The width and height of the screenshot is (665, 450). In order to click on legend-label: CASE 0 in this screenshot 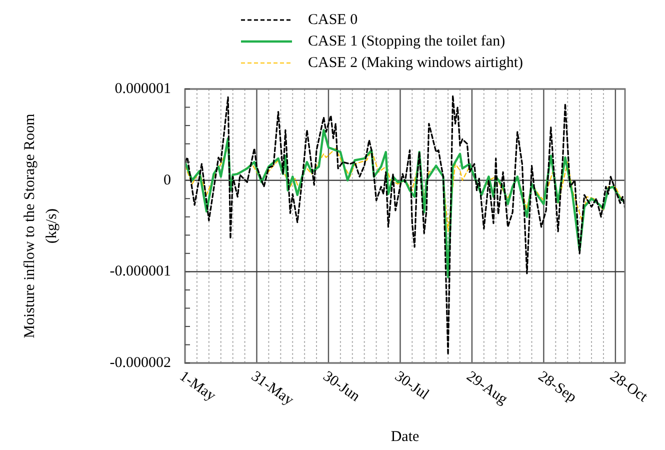, I will do `click(333, 20)`.